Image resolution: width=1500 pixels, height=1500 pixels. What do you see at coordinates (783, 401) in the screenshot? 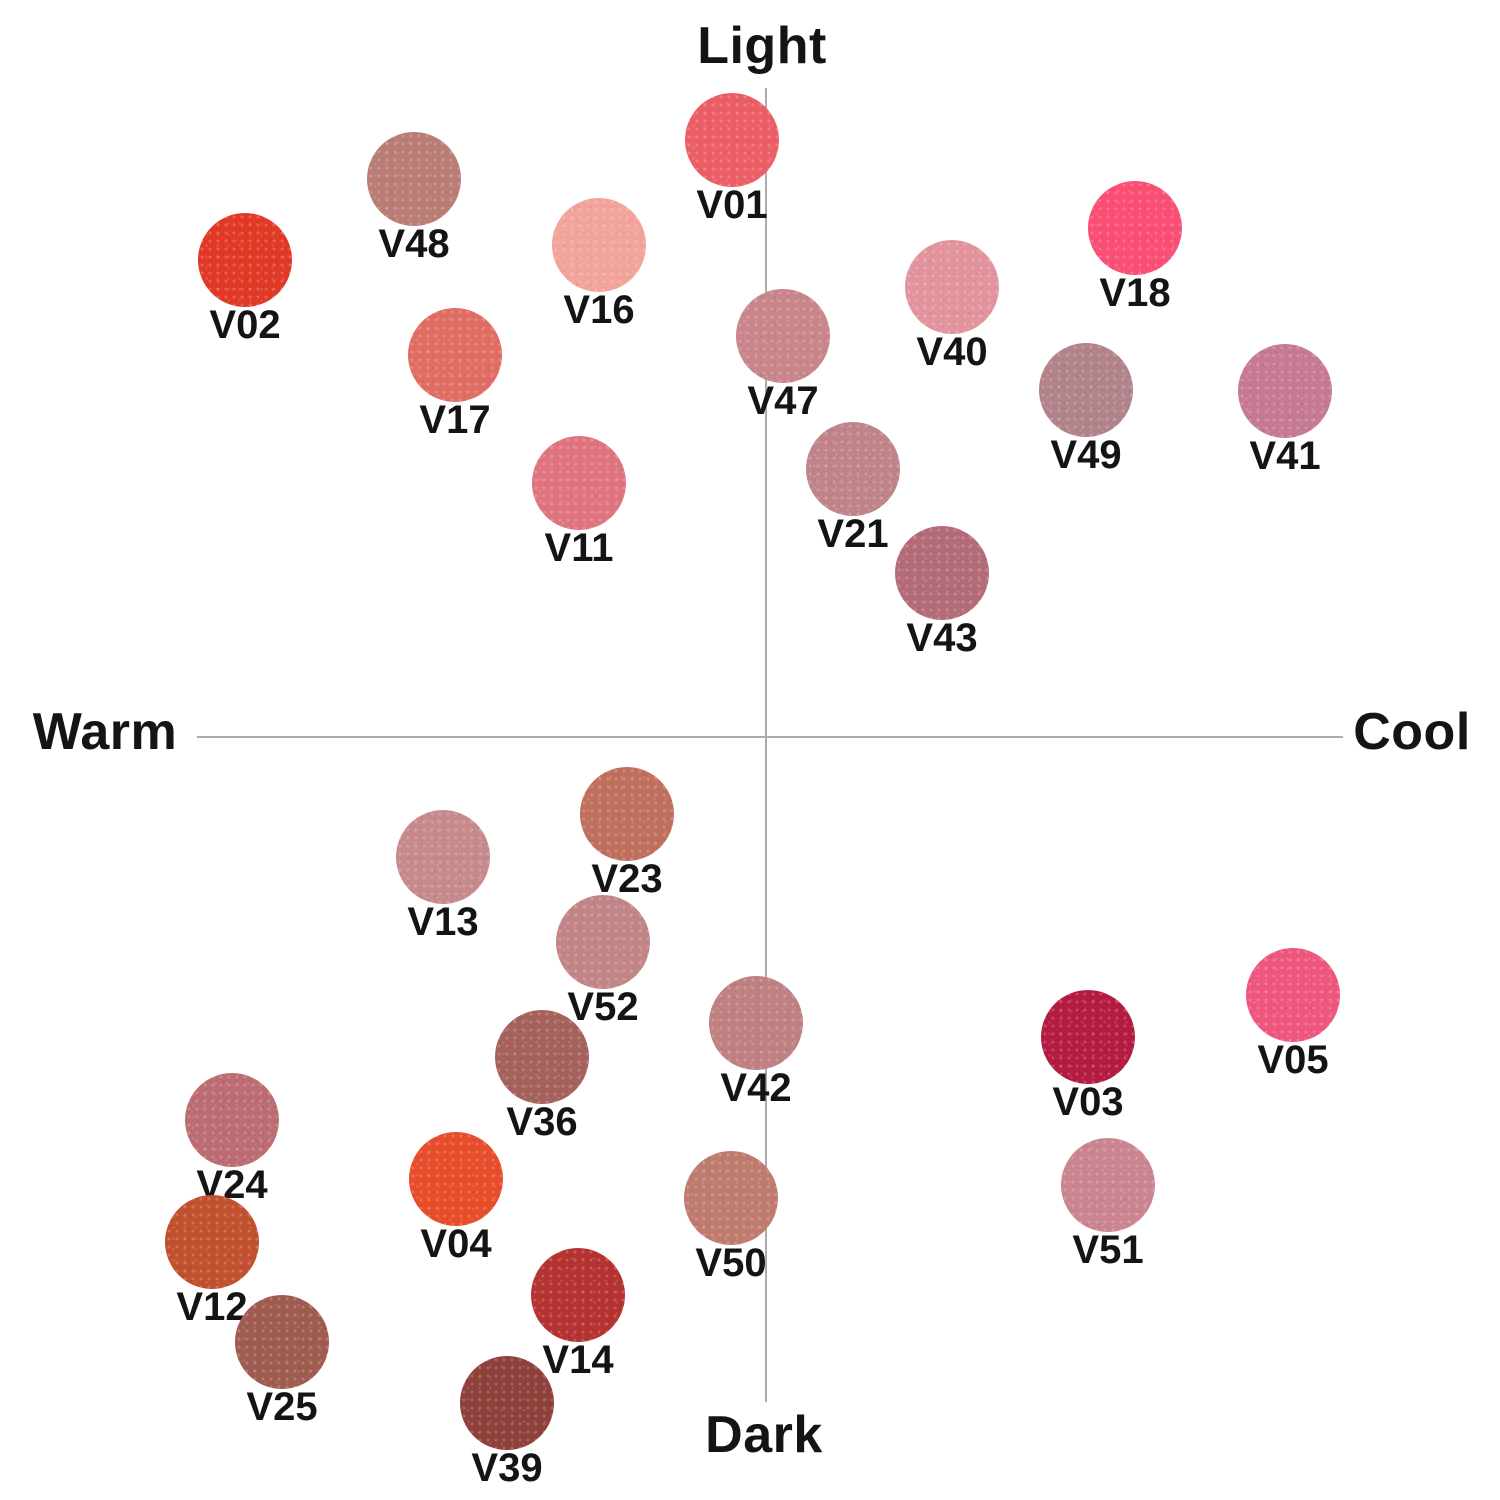
I see `shade-label: V47` at bounding box center [783, 401].